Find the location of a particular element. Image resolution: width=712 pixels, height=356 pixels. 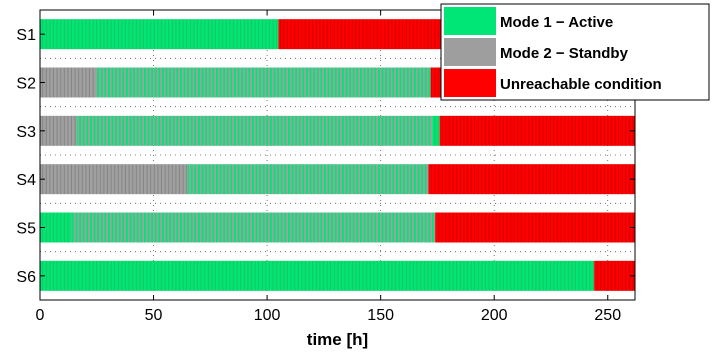

y-tick-label-s4: S4 is located at coordinates (26, 180).